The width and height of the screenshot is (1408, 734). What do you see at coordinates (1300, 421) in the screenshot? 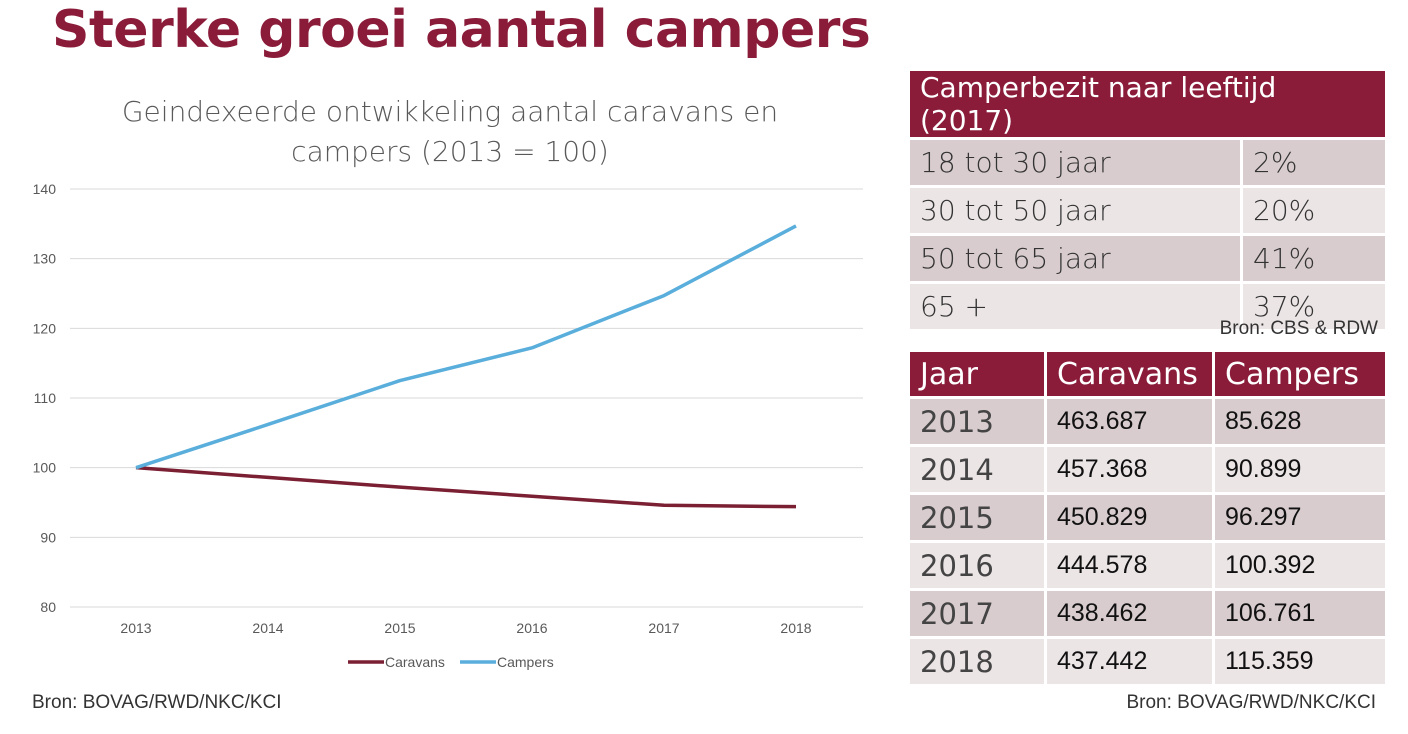
I see `campers-cell: 85.628` at bounding box center [1300, 421].